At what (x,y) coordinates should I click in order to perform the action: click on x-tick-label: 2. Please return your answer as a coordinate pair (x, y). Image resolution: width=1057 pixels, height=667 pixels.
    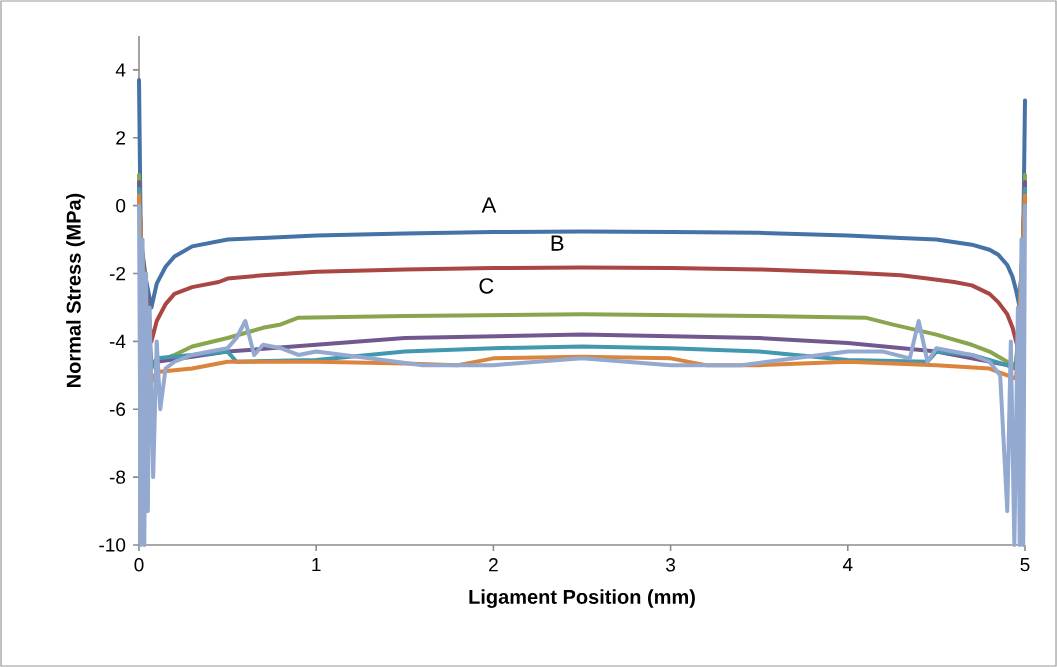
    Looking at the image, I should click on (493, 565).